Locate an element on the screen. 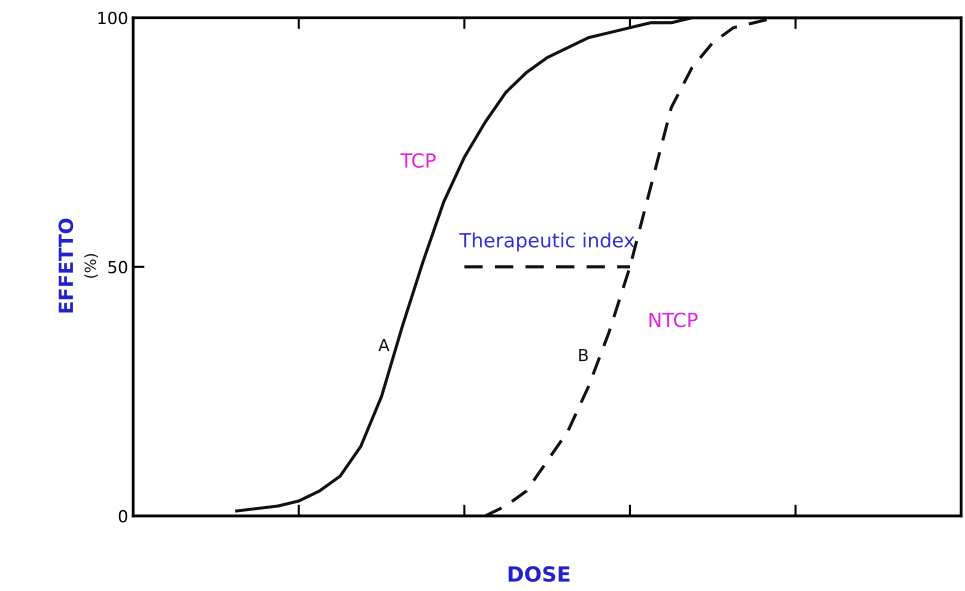 The width and height of the screenshot is (965, 591). annotation: Therapeutic index is located at coordinates (546, 242).